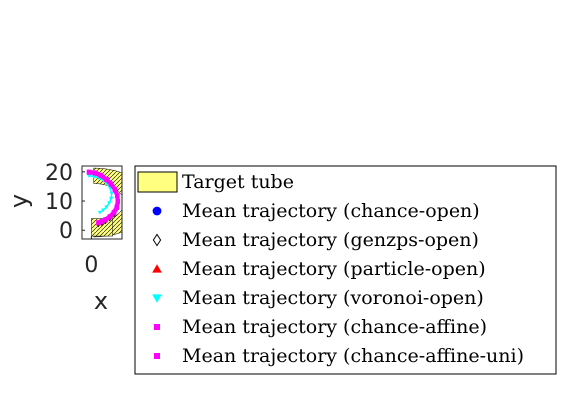 The image size is (570, 420). What do you see at coordinates (66, 231) in the screenshot?
I see `y-tick-label: 0` at bounding box center [66, 231].